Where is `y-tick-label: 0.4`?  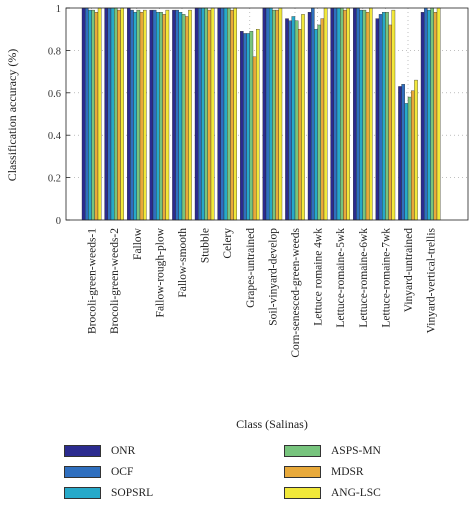
y-tick-label: 0.4 is located at coordinates (55, 136).